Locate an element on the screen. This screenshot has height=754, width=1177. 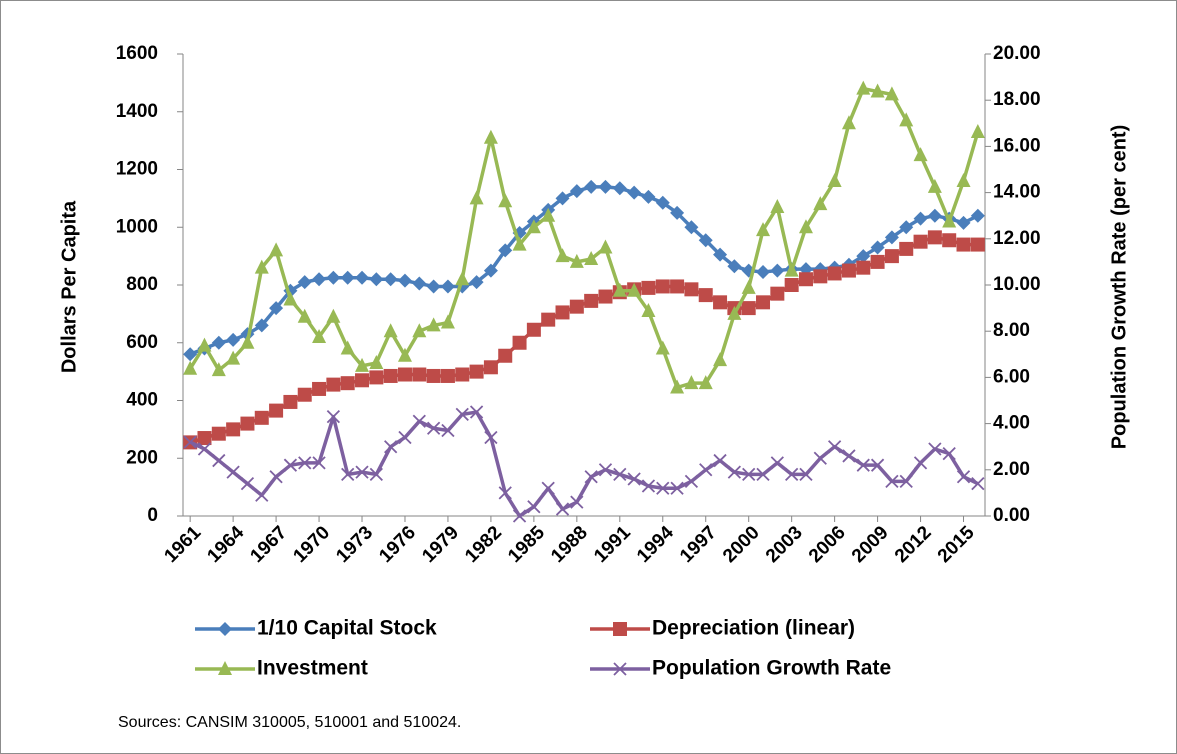
legend-item: Population Growth Rate is located at coordinates (740, 668).